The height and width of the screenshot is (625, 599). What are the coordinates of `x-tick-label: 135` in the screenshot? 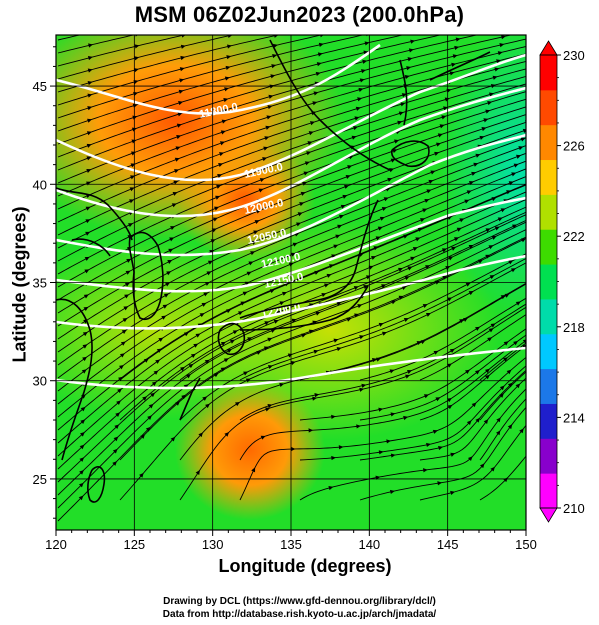 It's located at (291, 544).